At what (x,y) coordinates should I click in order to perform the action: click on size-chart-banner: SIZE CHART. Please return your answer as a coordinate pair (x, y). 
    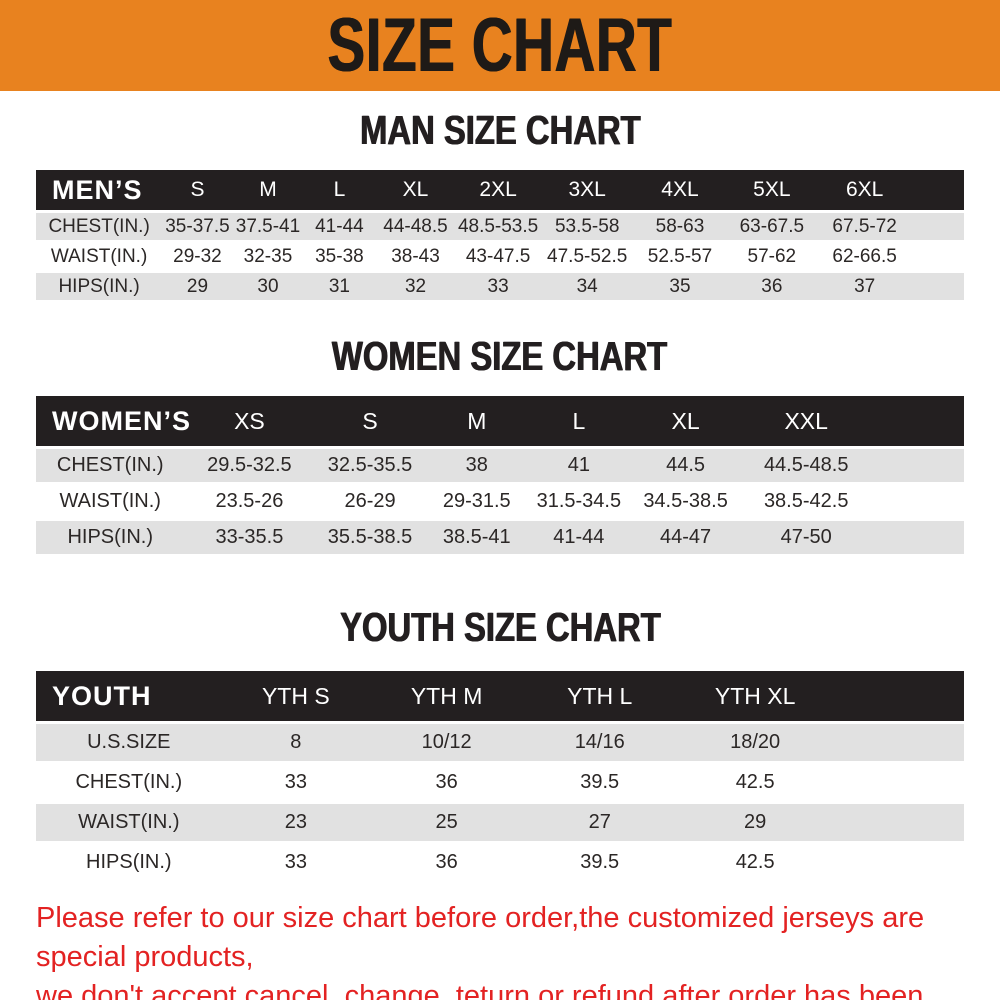
    Looking at the image, I should click on (500, 45).